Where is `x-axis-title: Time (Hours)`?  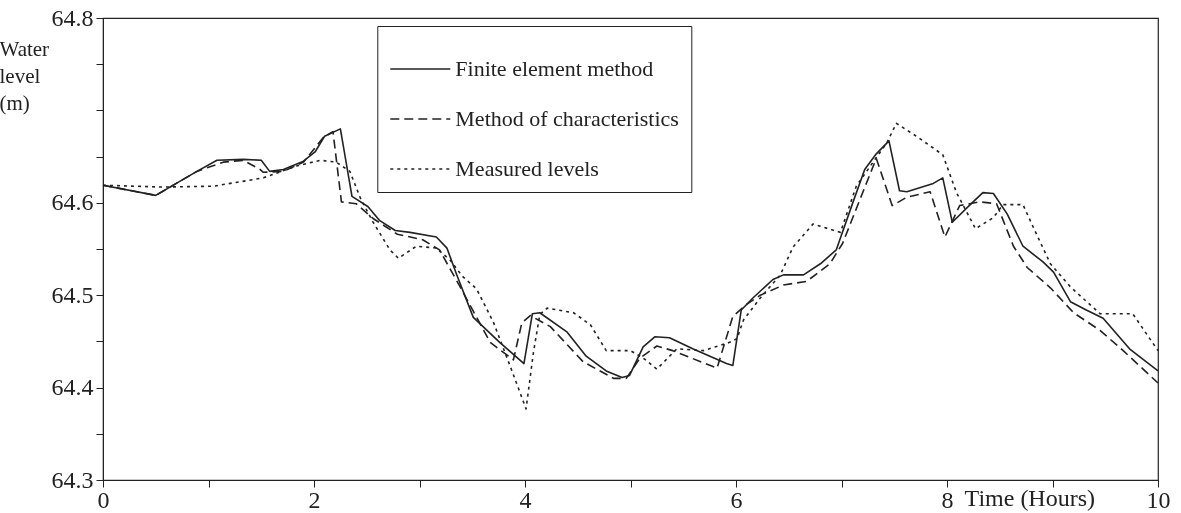 x-axis-title: Time (Hours) is located at coordinates (1030, 497).